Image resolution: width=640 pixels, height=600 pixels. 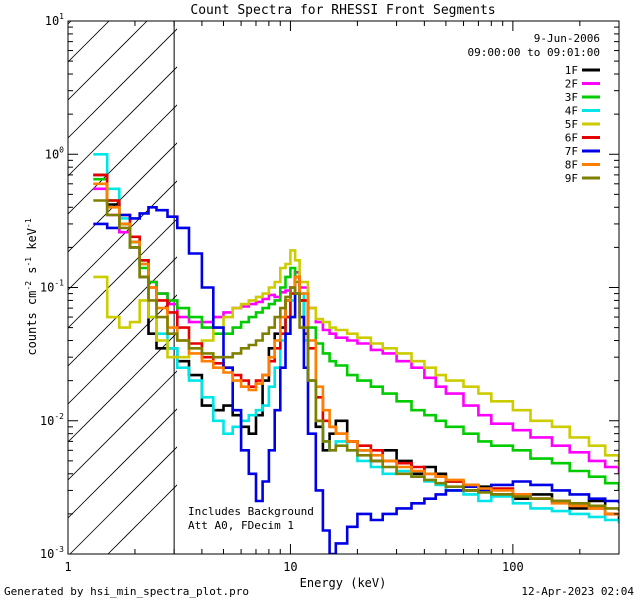 What do you see at coordinates (571, 97) in the screenshot?
I see `legend-label: 3F` at bounding box center [571, 97].